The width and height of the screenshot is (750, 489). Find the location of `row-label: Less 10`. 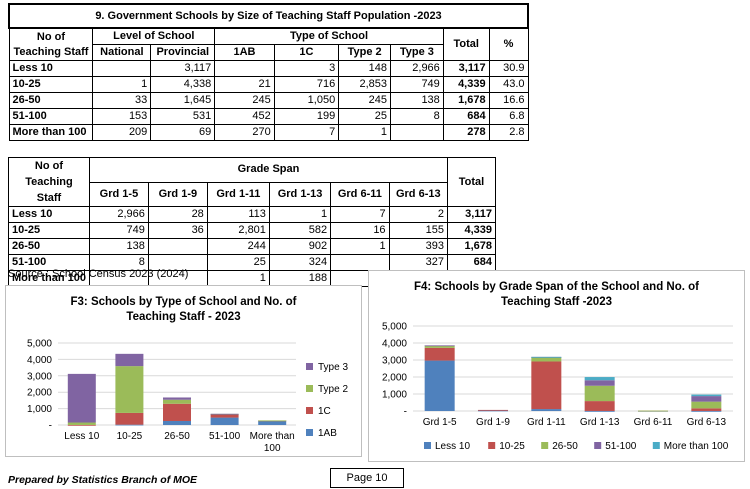

row-label: Less 10 is located at coordinates (51, 68).